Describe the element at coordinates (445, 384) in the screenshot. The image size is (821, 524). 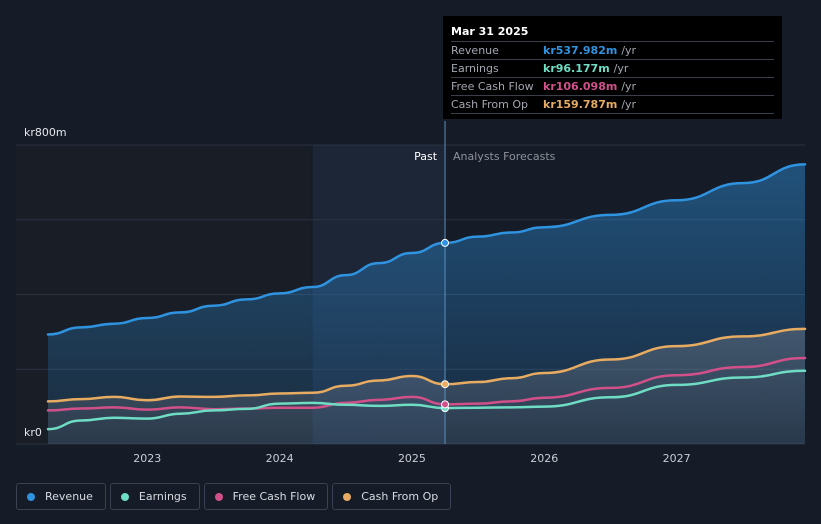
I see `cash-from-op-marker` at that location.